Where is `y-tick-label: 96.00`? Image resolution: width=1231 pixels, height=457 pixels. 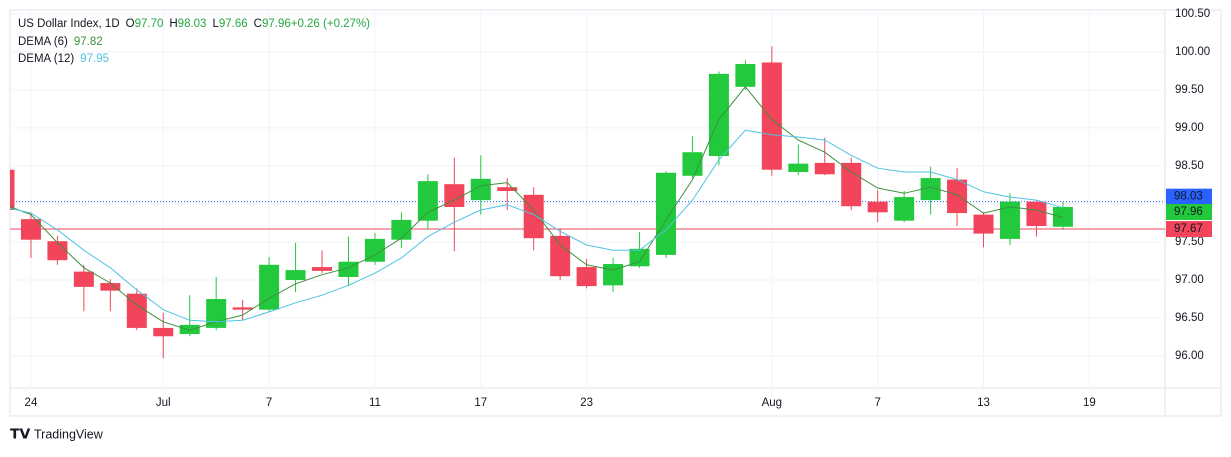 y-tick-label: 96.00 is located at coordinates (1189, 356).